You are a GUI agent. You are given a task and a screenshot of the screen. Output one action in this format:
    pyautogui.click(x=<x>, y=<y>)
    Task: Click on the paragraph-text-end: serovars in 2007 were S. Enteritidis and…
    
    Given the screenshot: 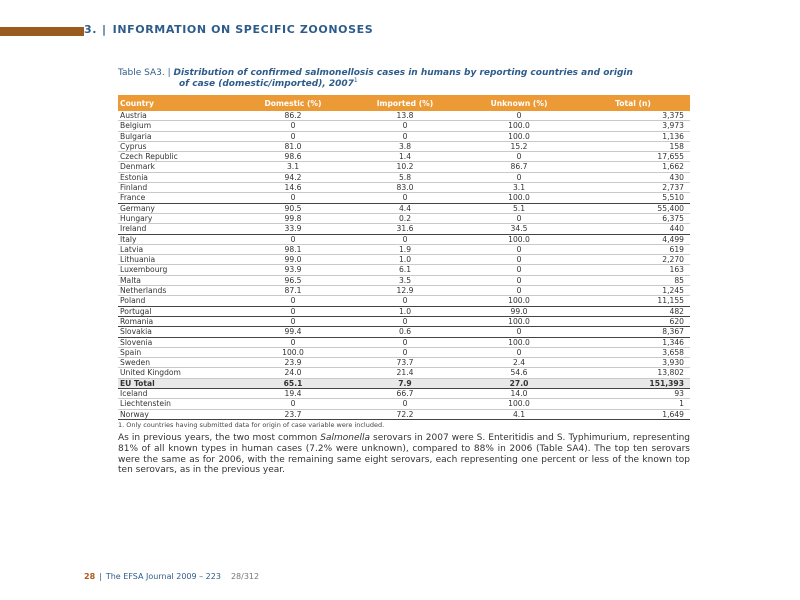 What is the action you would take?
    pyautogui.click(x=404, y=454)
    